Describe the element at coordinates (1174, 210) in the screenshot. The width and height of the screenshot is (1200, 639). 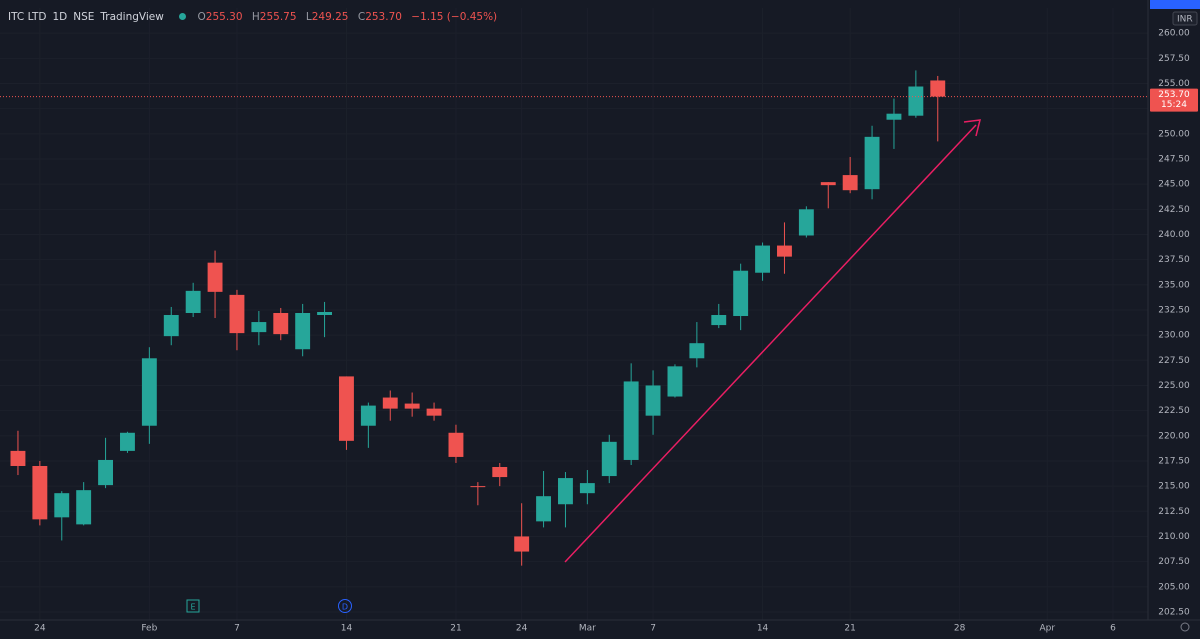
I see `y-tick-label: 242.50` at that location.